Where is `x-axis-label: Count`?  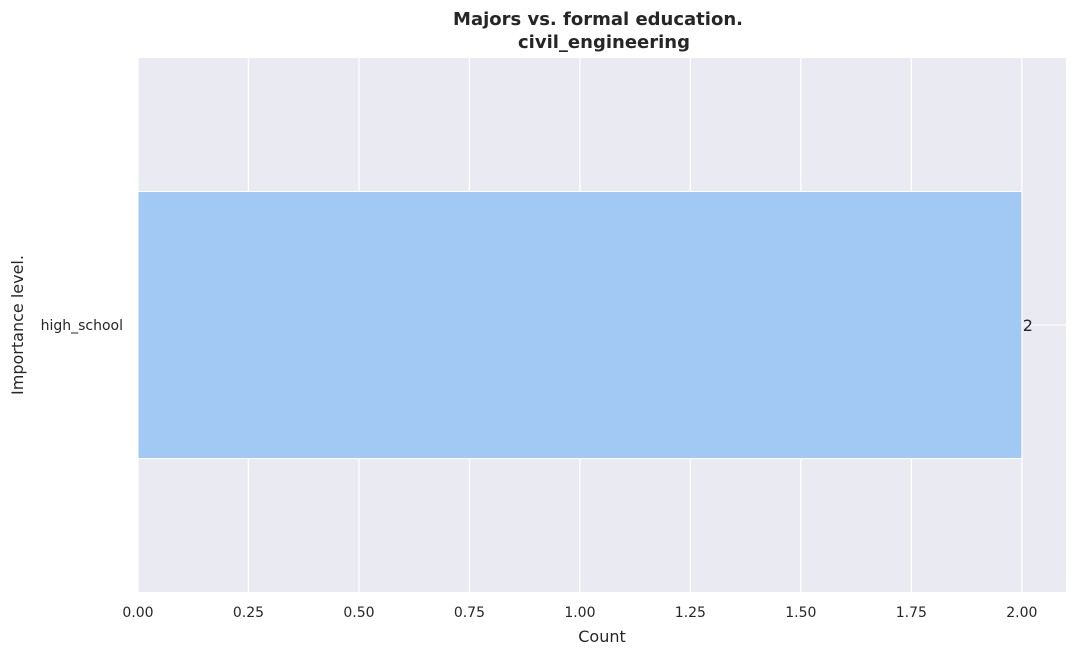 x-axis-label: Count is located at coordinates (602, 636).